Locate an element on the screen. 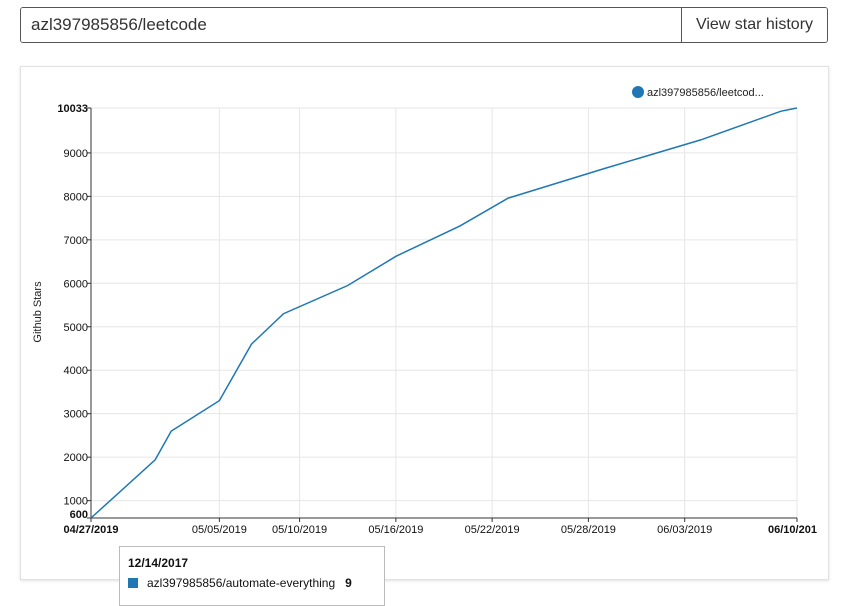  y-axis-label: Github Stars is located at coordinates (38, 312).